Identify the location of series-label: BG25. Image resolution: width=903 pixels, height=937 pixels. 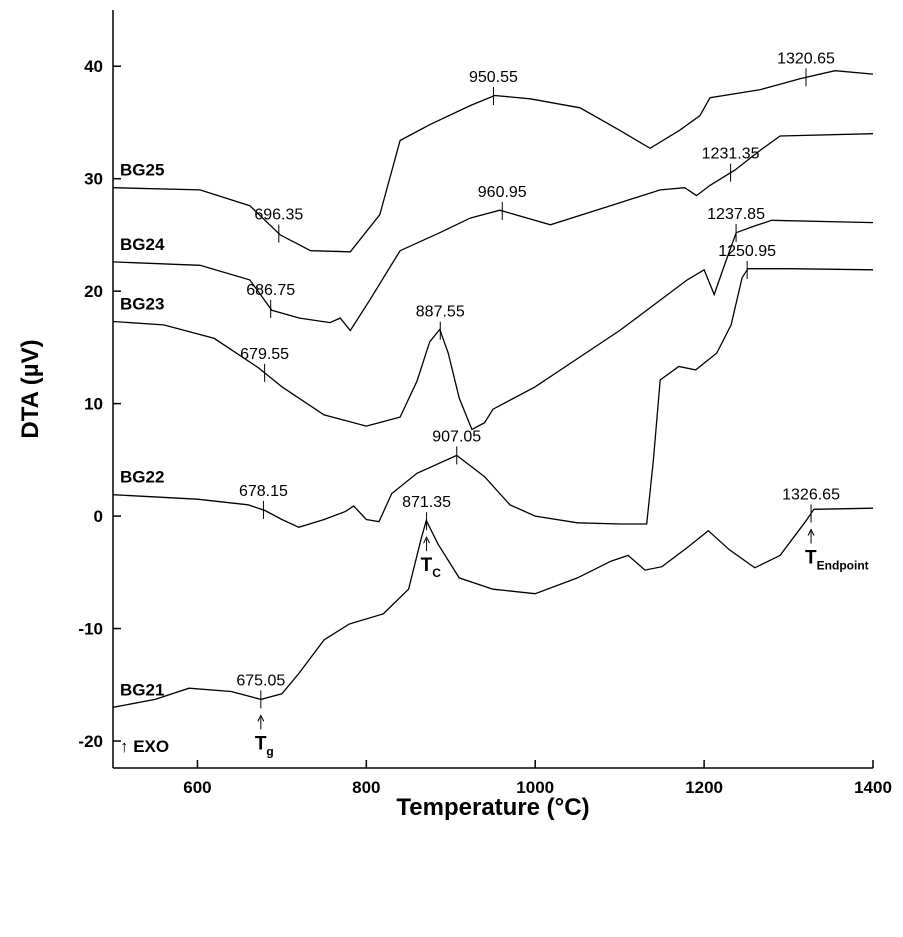
(142, 170).